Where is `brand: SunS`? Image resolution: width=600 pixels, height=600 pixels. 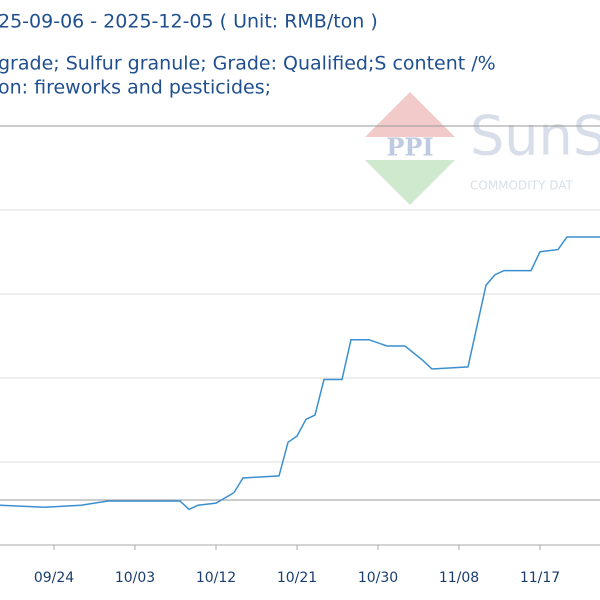 brand: SunS is located at coordinates (535, 136).